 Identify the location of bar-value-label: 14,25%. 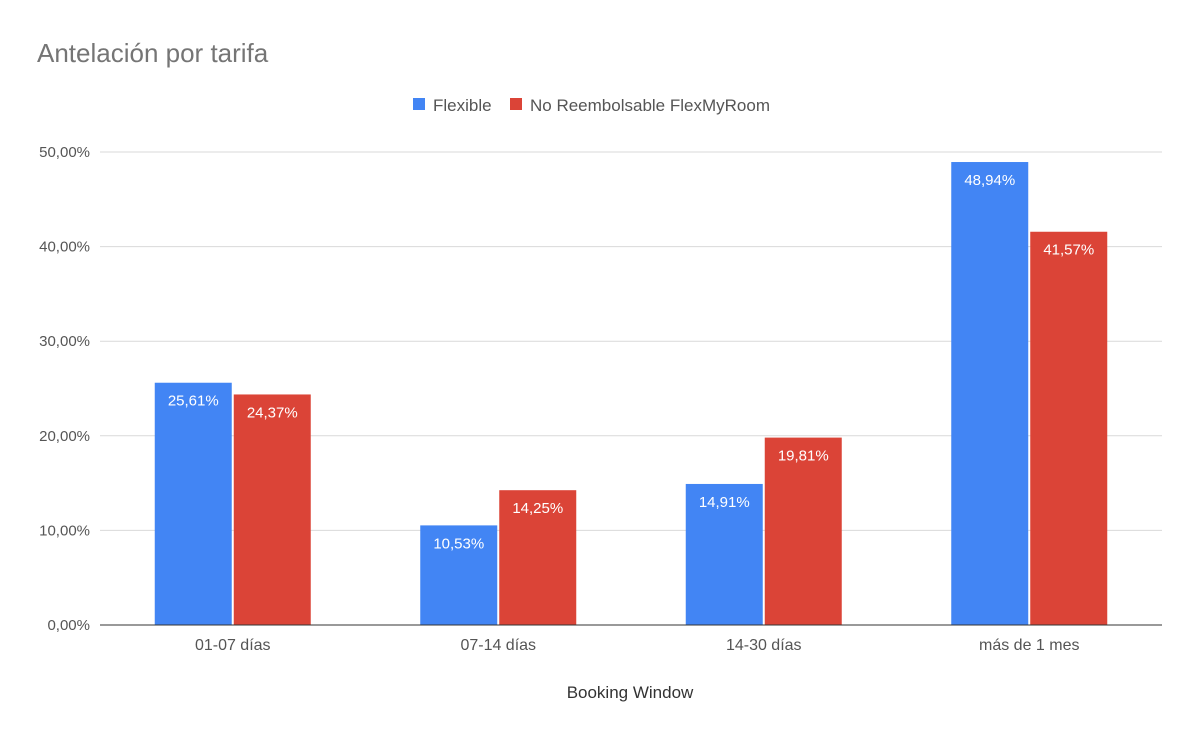
(537, 508).